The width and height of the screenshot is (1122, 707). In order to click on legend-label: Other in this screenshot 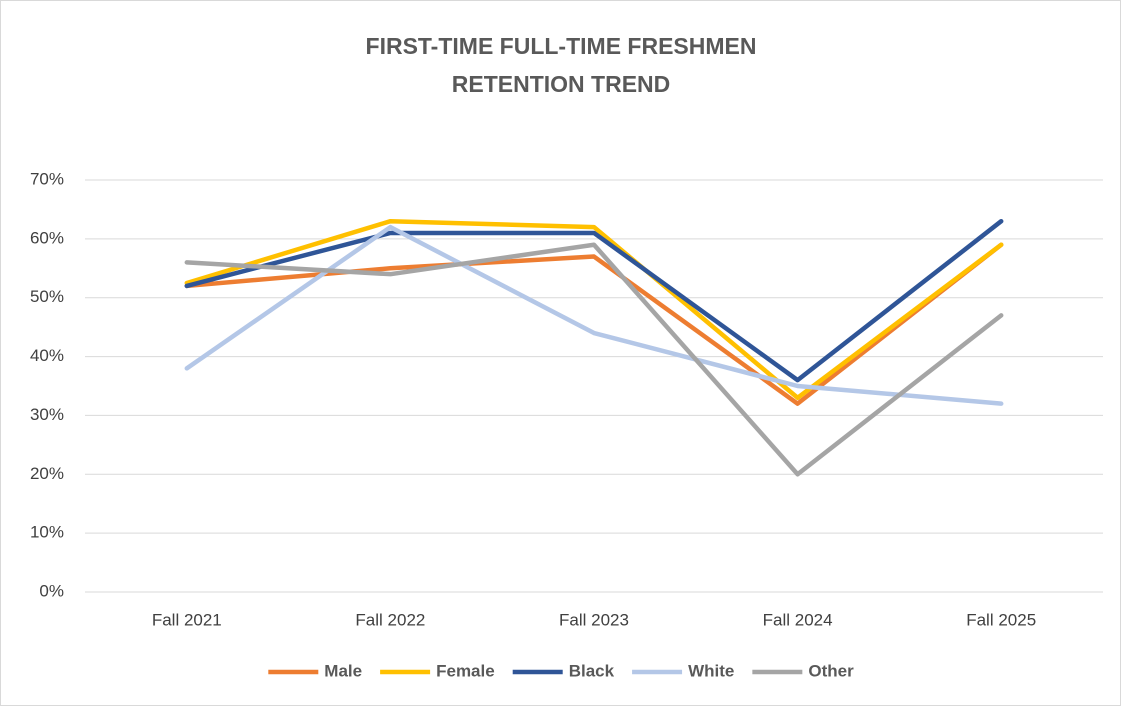, I will do `click(831, 670)`.